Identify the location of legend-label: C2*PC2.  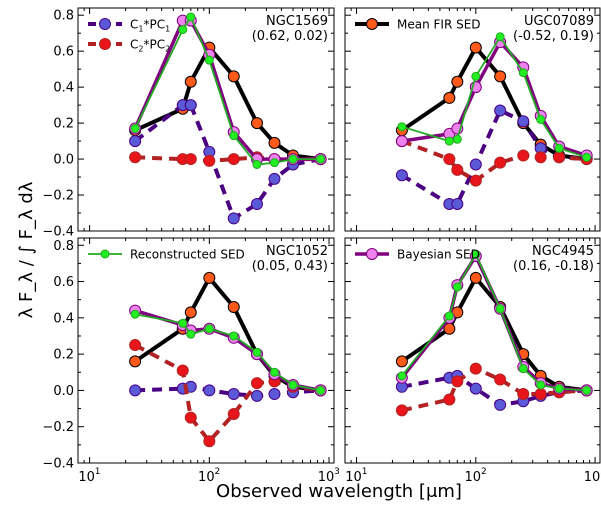
(150, 46).